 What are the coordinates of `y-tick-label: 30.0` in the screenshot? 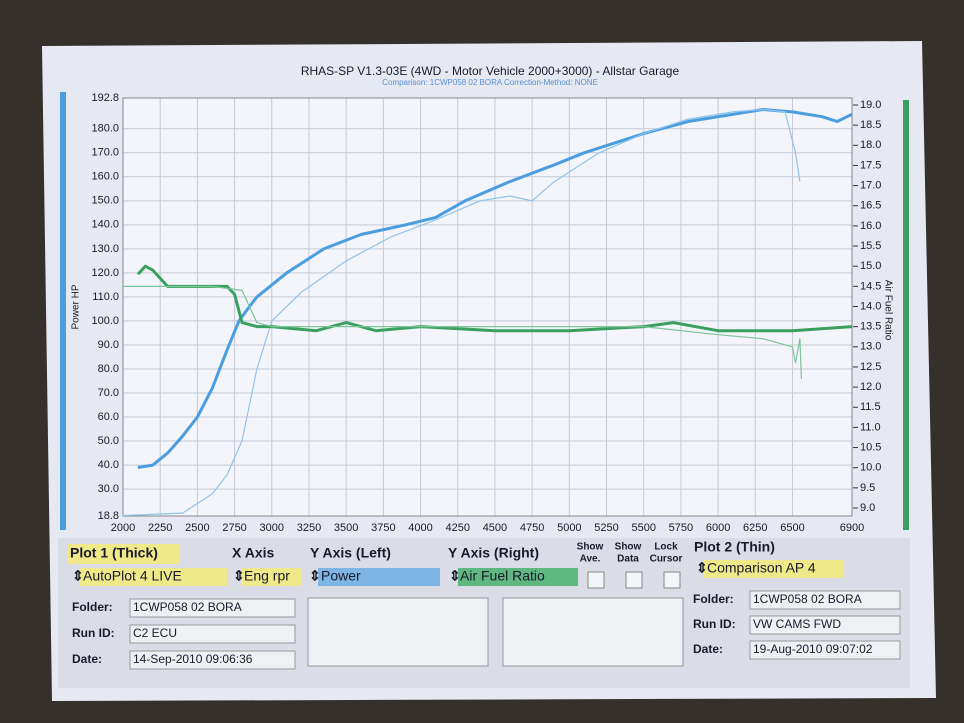 It's located at (108, 489).